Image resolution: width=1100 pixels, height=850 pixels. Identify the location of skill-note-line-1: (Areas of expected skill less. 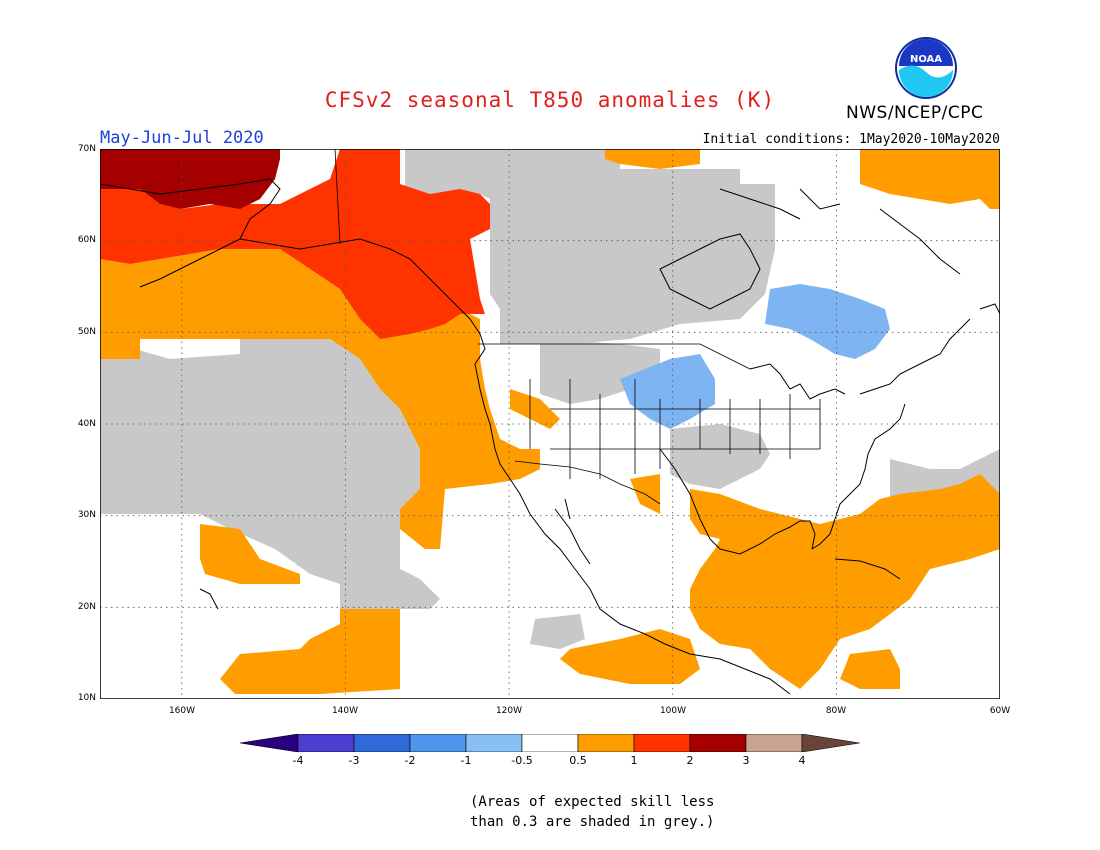
(592, 802).